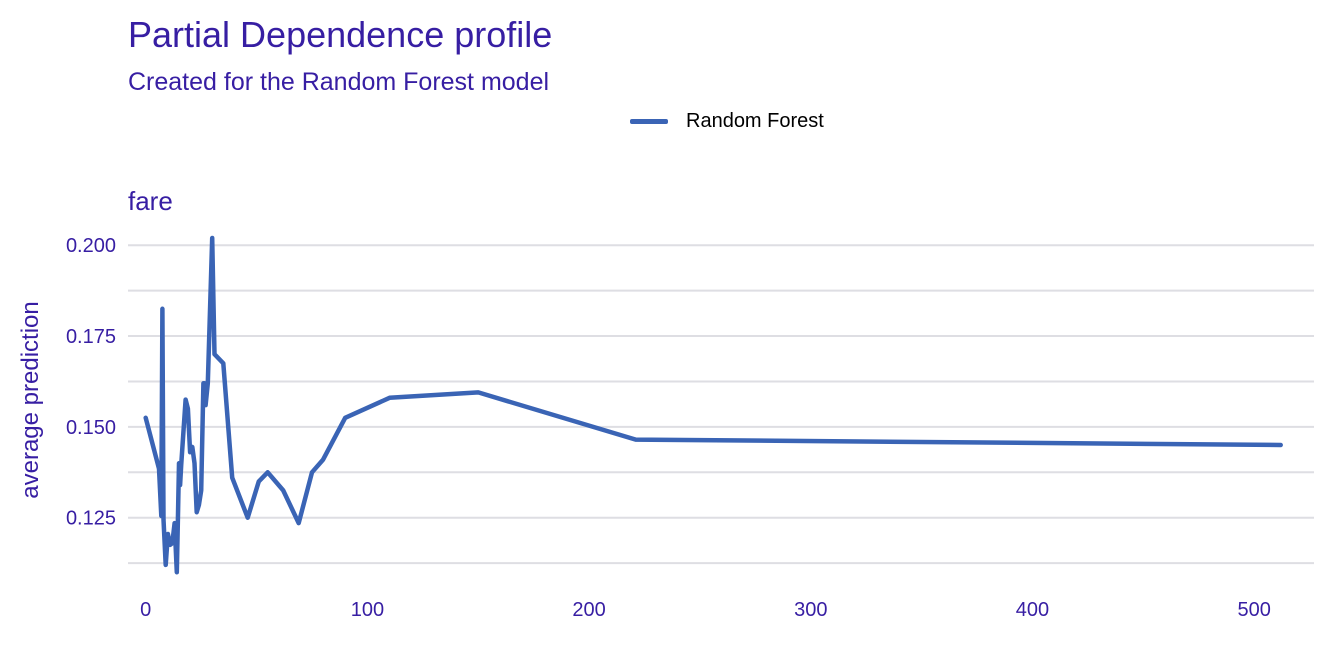 This screenshot has width=1344, height=672. Describe the element at coordinates (705, 610) in the screenshot. I see `x-axis-ticks: 0 100 200 300 400 500` at that location.